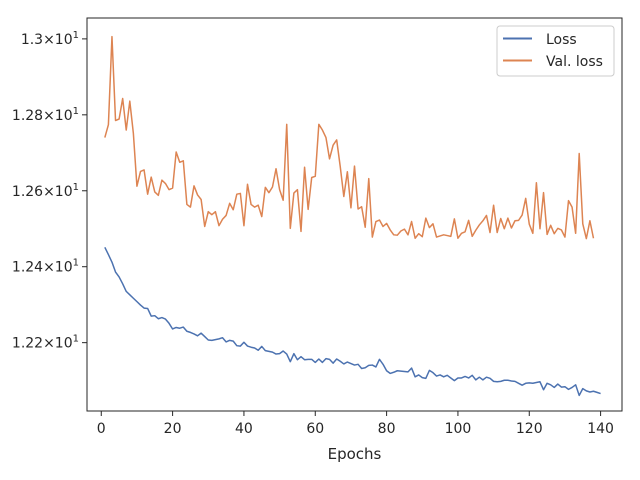  Describe the element at coordinates (101, 429) in the screenshot. I see `x-tick-label: 0` at that location.